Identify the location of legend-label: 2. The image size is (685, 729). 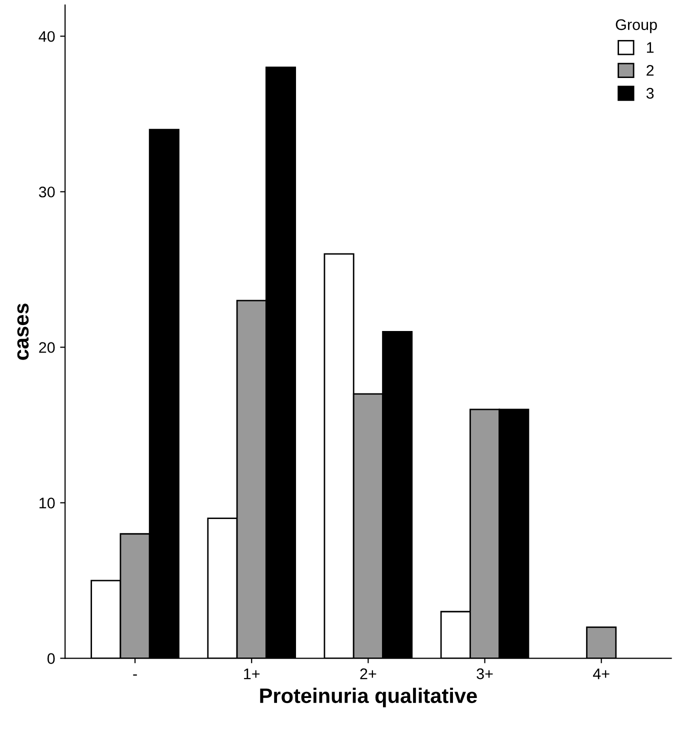
(650, 70).